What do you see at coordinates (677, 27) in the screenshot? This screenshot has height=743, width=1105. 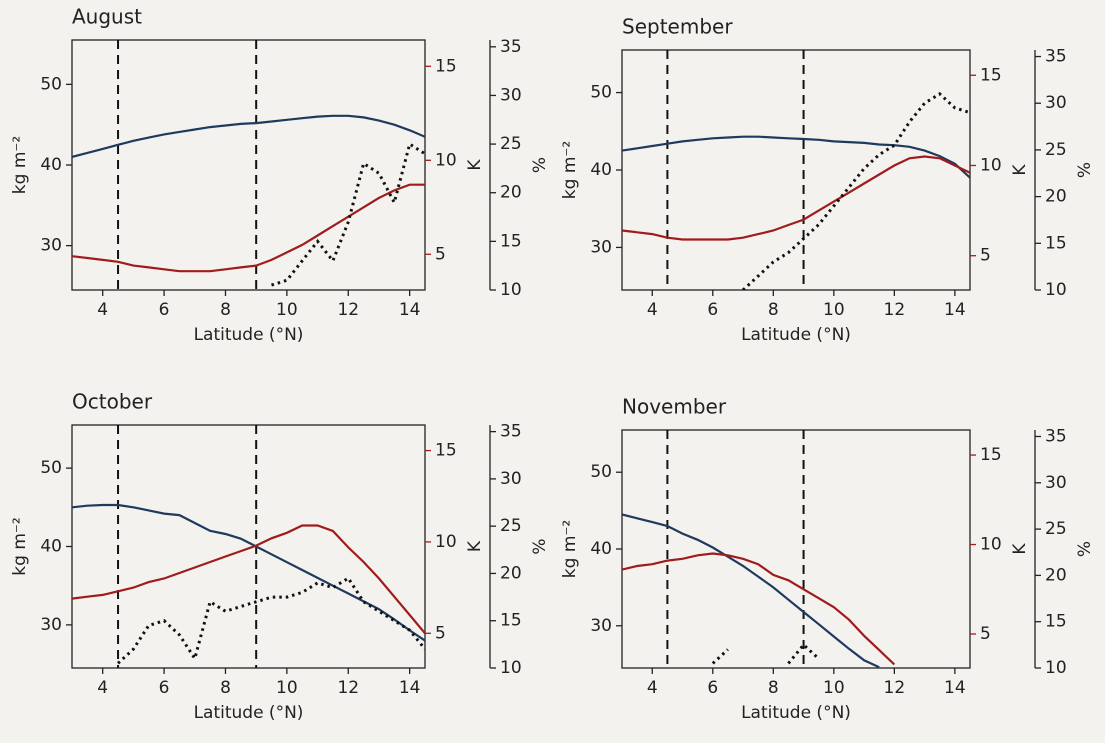 I see `panel-title: September` at bounding box center [677, 27].